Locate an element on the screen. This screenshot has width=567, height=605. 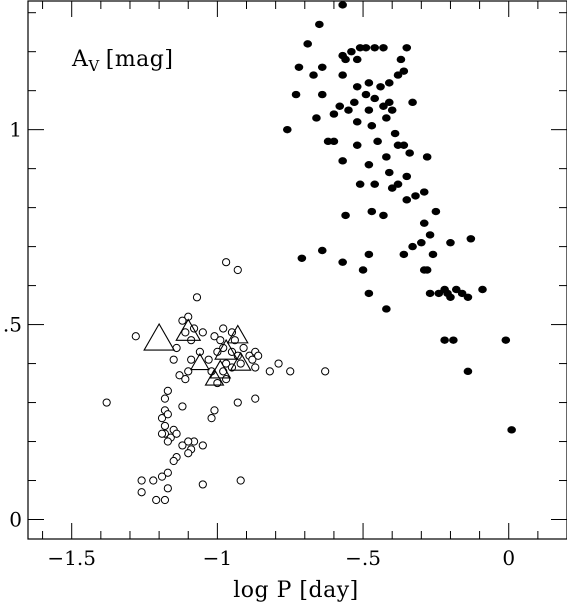
x-tick-label: −1 is located at coordinates (217, 558).